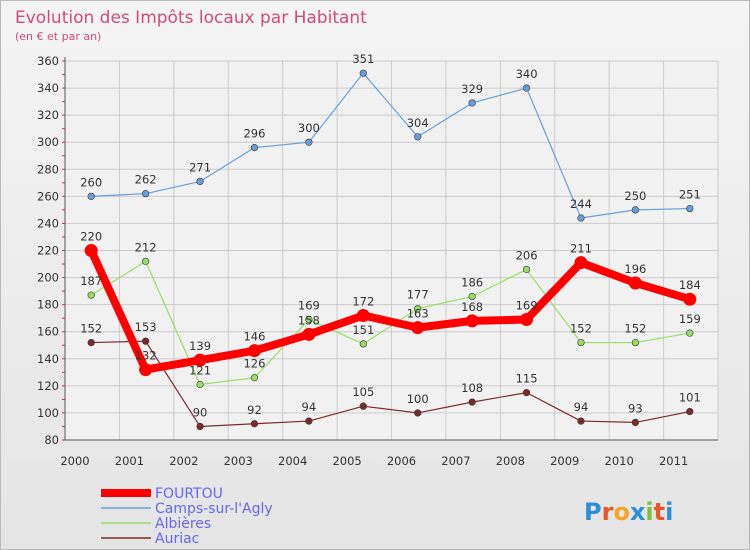  Describe the element at coordinates (619, 461) in the screenshot. I see `x-tick-label: 2010` at that location.